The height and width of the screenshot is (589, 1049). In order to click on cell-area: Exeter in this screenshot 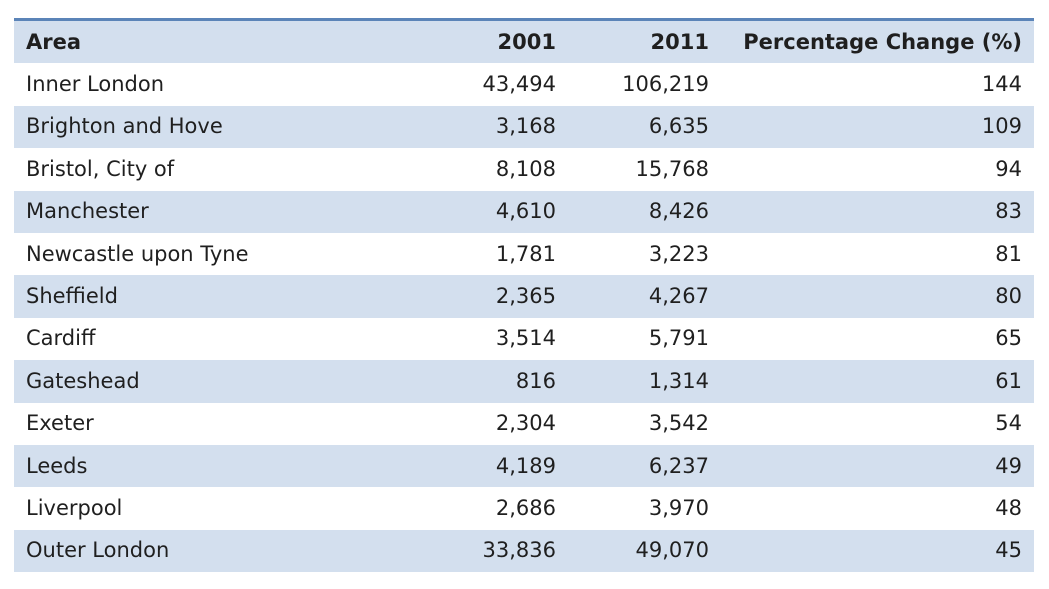, I will do `click(60, 423)`.